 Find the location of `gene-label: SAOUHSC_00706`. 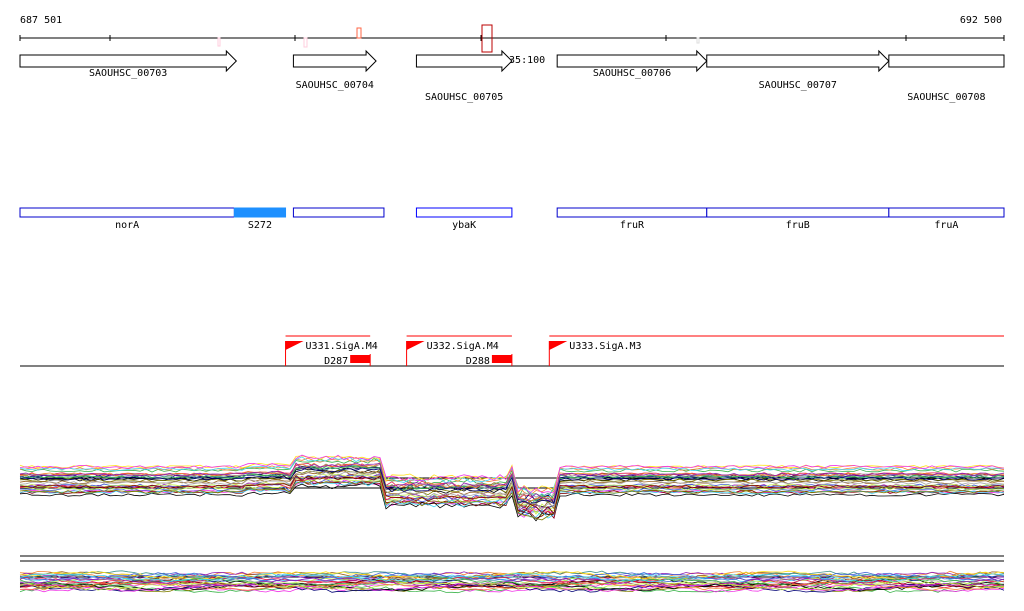

gene-label: SAOUHSC_00706 is located at coordinates (632, 73).